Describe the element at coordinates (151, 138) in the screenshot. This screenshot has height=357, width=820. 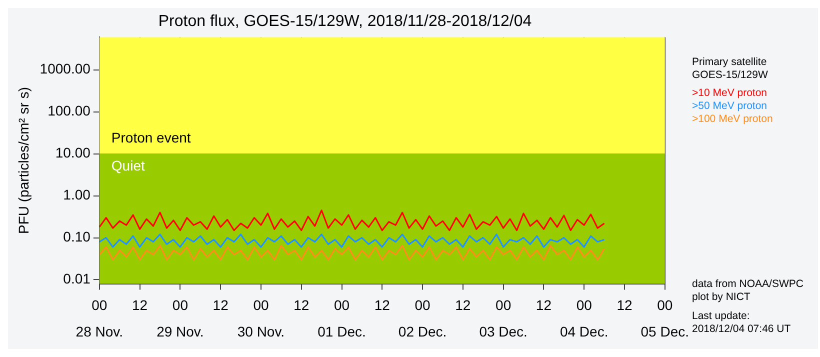
I see `band-label: Proton event` at that location.